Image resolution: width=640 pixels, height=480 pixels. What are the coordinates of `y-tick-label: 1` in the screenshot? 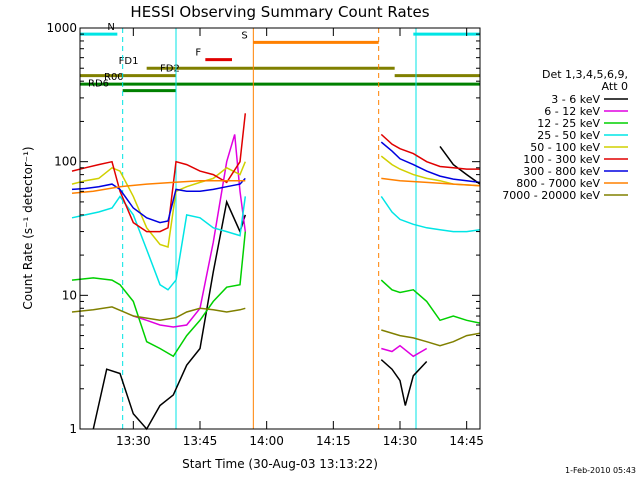 It's located at (73, 429).